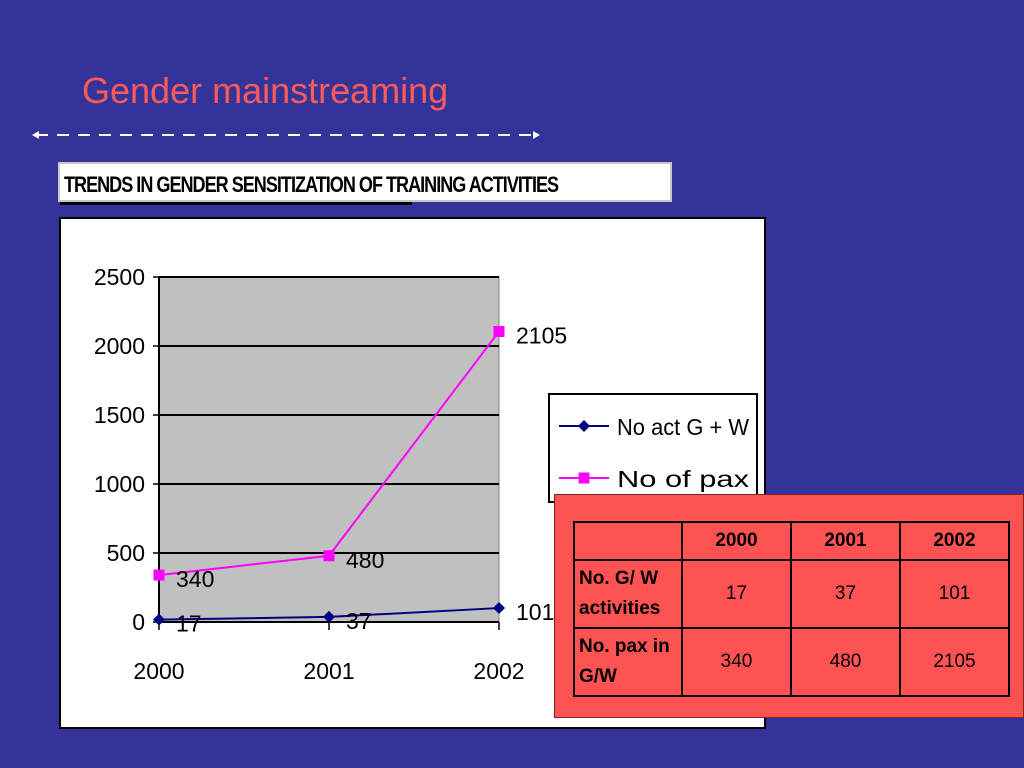 The height and width of the screenshot is (768, 1024). Describe the element at coordinates (328, 671) in the screenshot. I see `x-tick-label: 2001` at that location.